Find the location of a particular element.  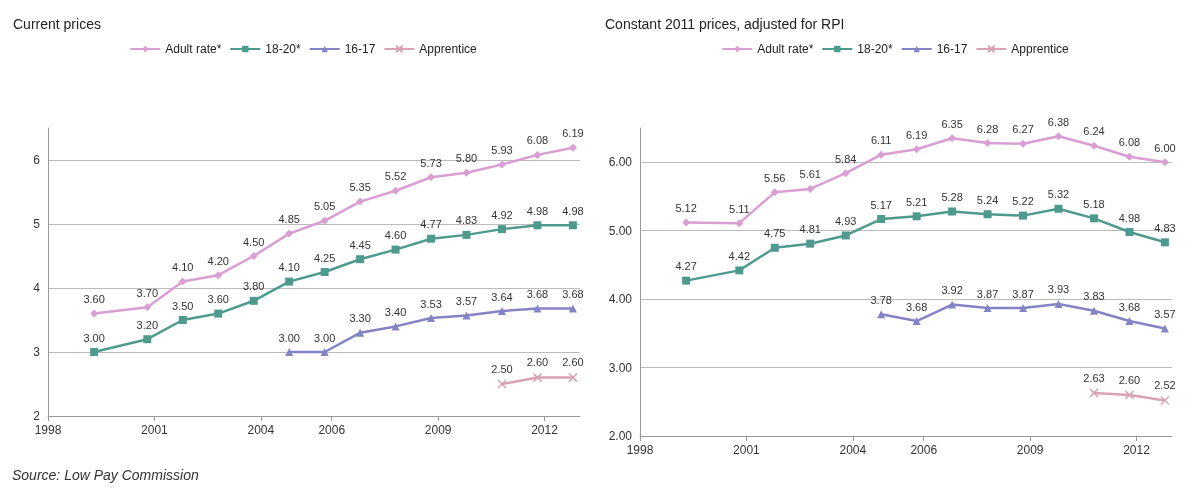

data-label: 4.27 is located at coordinates (686, 266).